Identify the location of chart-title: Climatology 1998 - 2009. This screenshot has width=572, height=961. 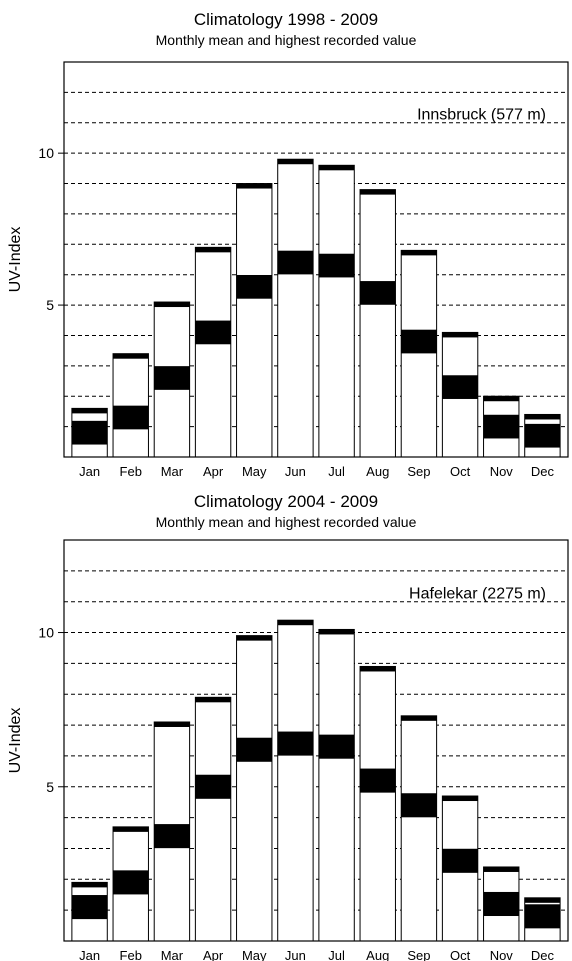
(286, 19).